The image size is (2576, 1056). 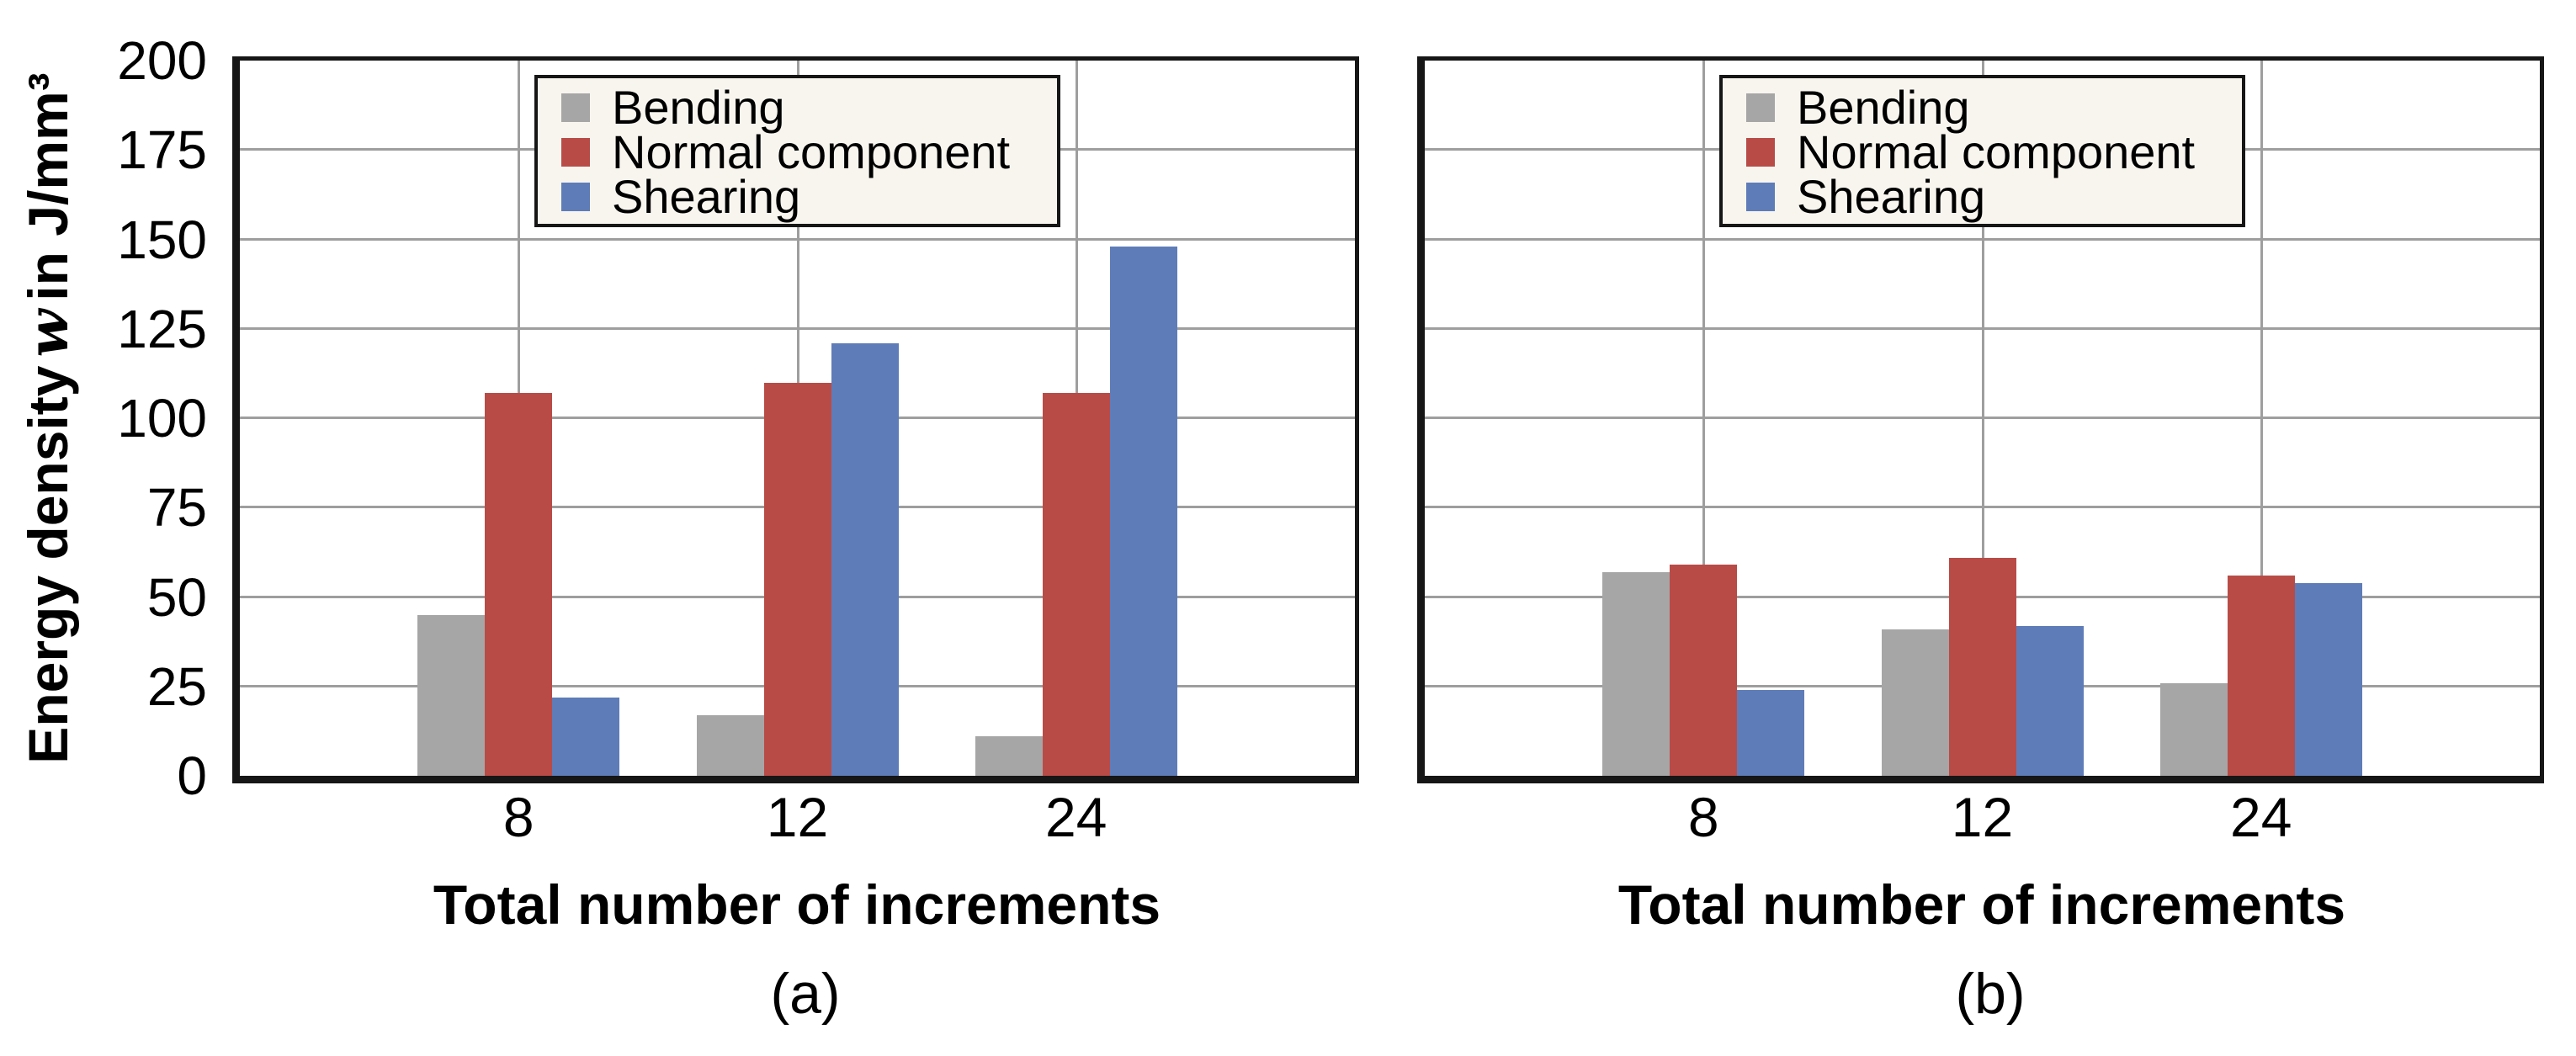 What do you see at coordinates (805, 994) in the screenshot?
I see `chart-caption-a: (a)` at bounding box center [805, 994].